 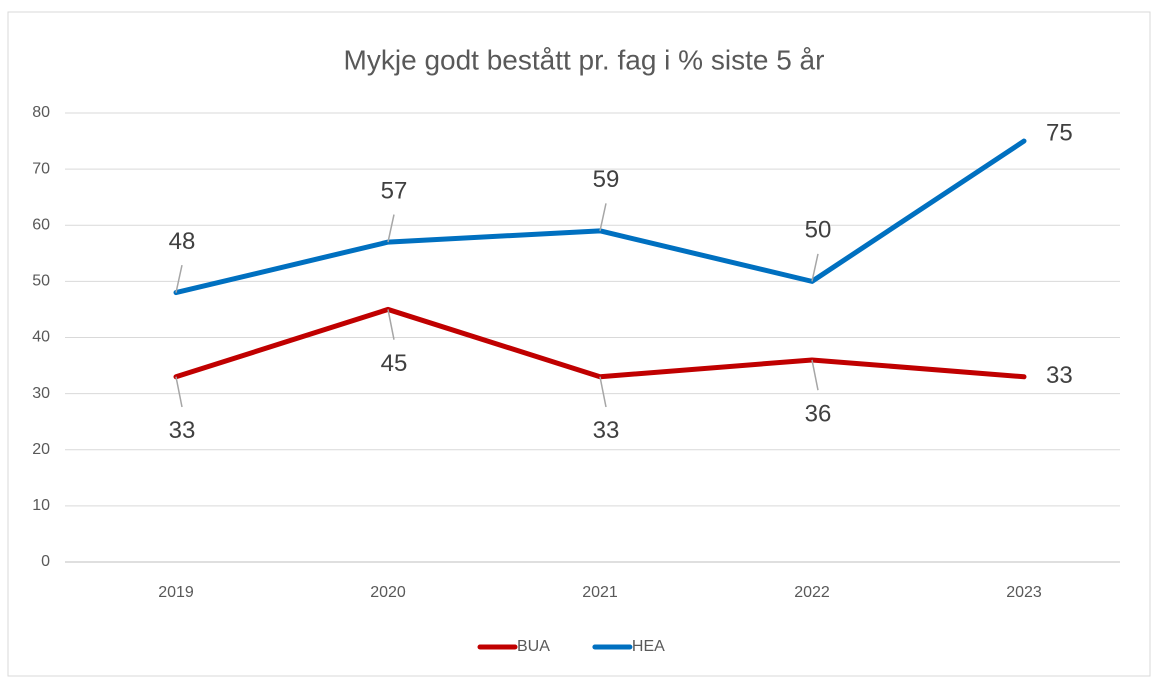 I want to click on y-tick-label: 10, so click(x=41, y=505).